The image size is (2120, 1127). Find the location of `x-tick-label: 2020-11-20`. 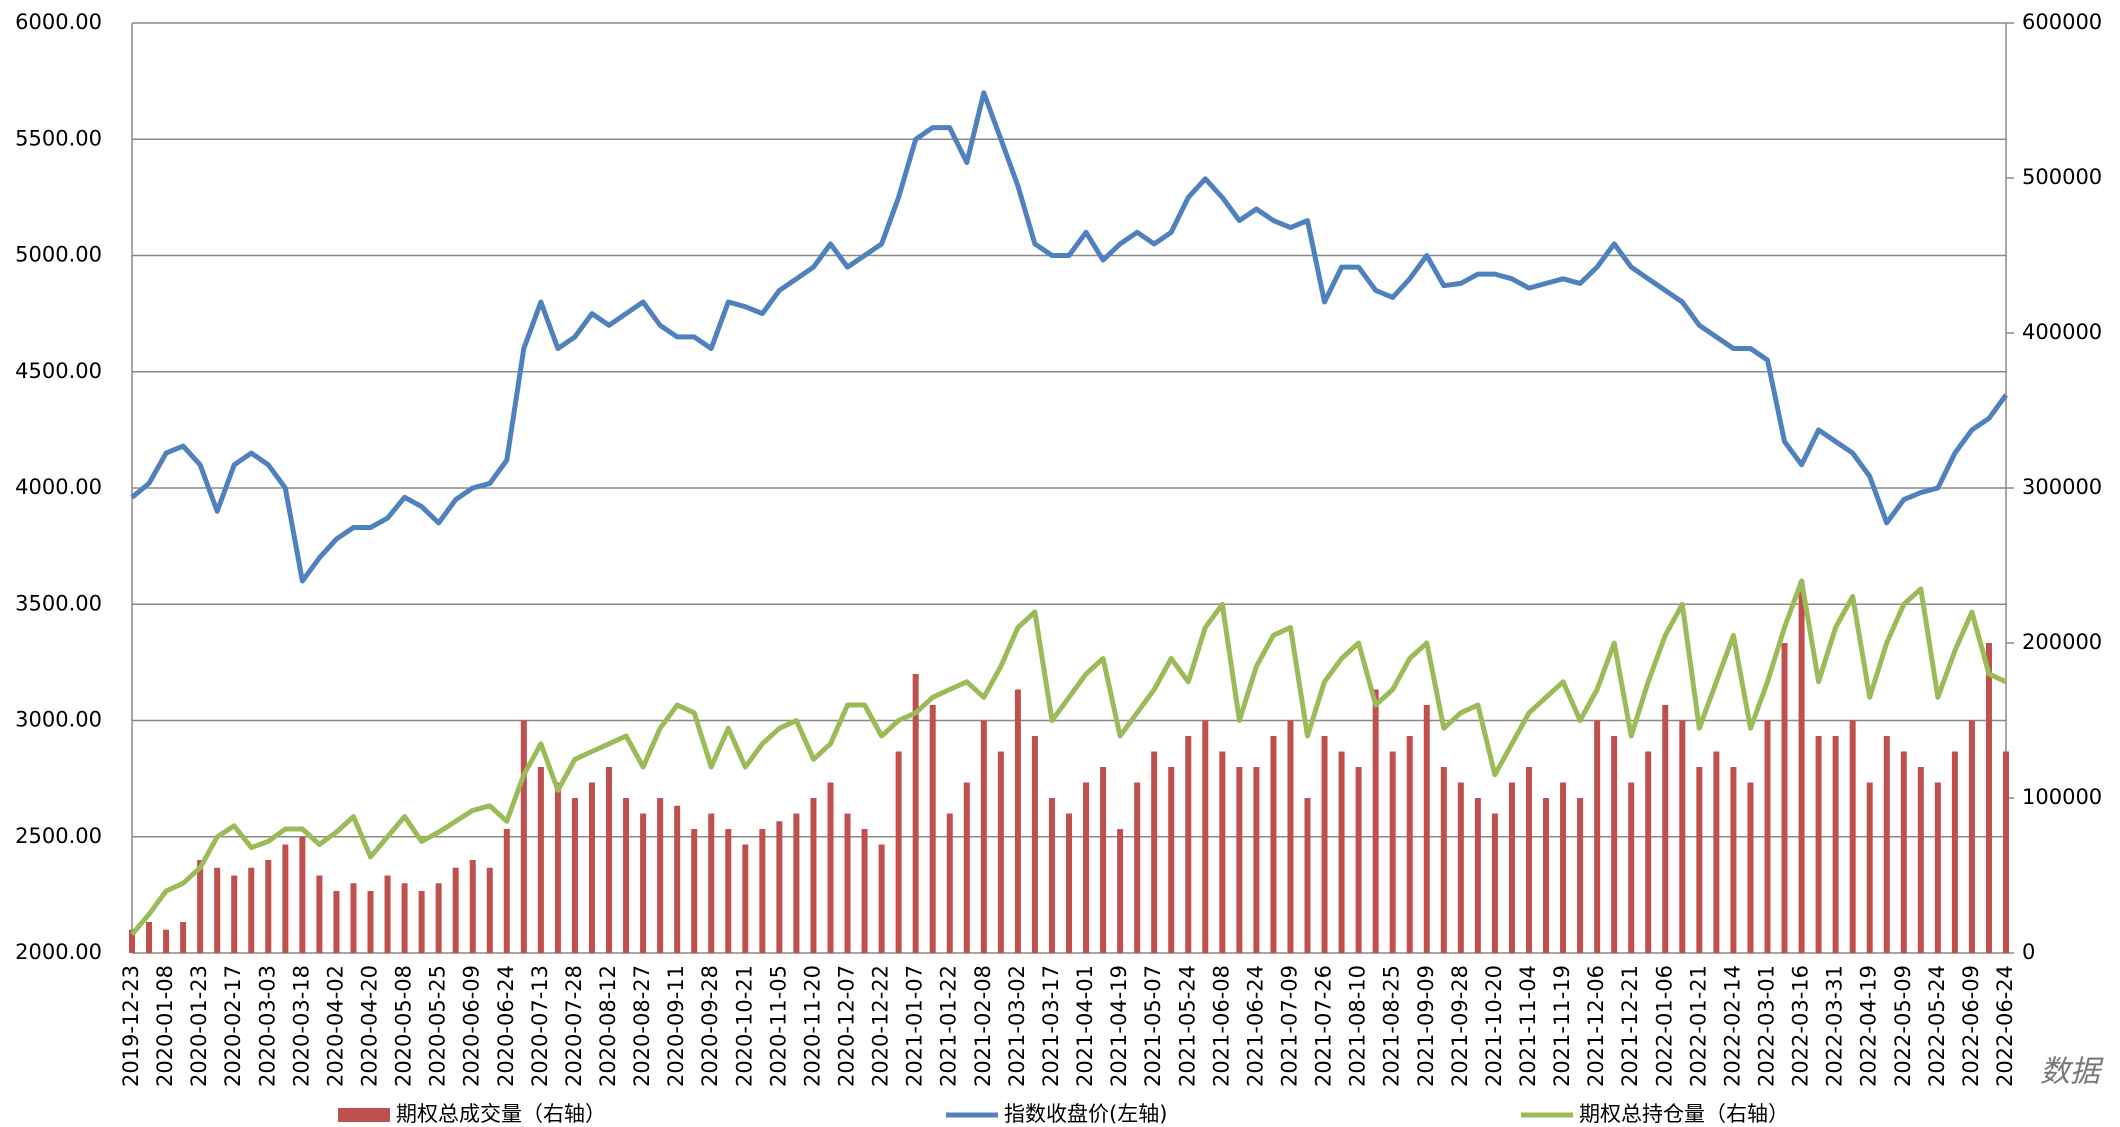

x-tick-label: 2020-11-20 is located at coordinates (812, 1026).